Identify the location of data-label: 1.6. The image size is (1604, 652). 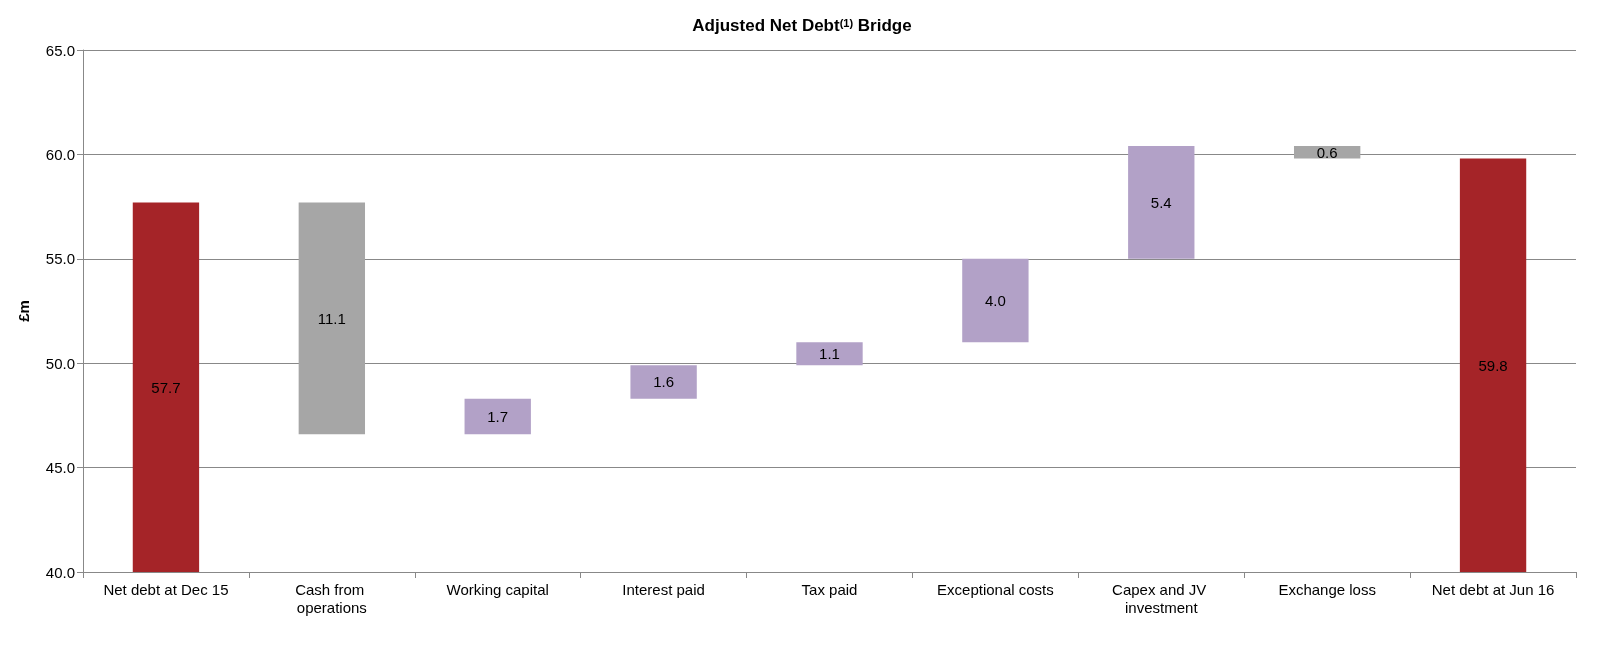
(664, 382).